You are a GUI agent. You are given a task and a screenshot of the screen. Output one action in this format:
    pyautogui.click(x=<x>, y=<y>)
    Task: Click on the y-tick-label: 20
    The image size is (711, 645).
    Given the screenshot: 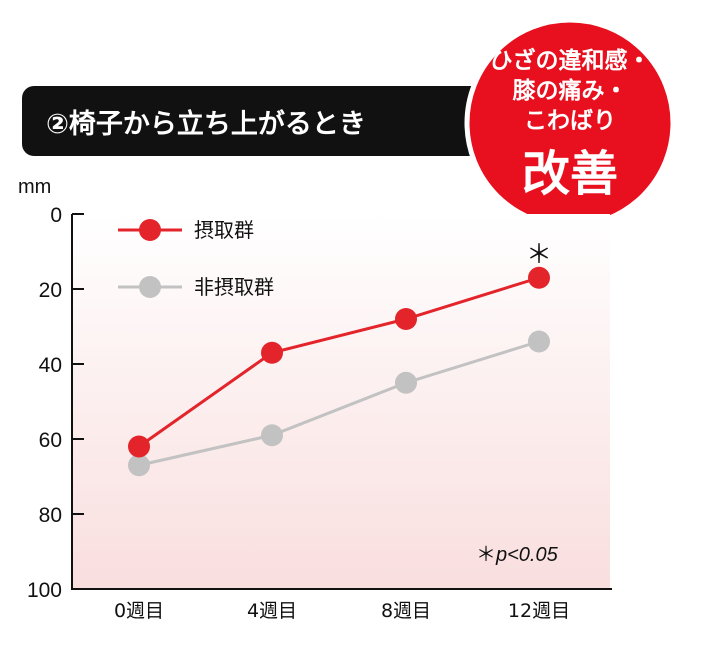 What is the action you would take?
    pyautogui.click(x=50, y=290)
    